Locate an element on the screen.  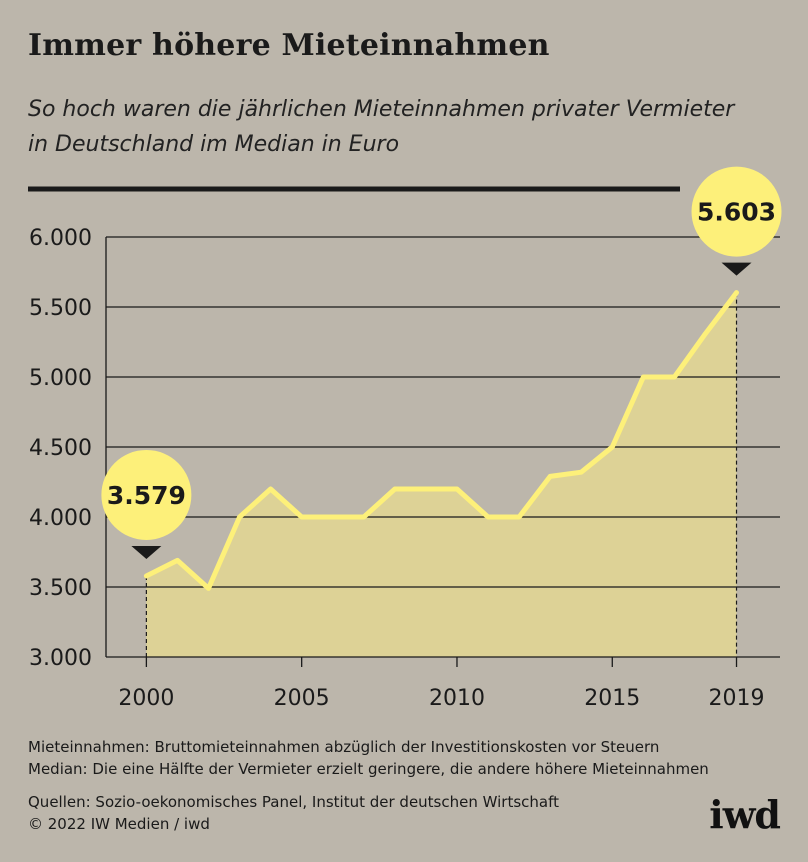
callout-label: 3.579 is located at coordinates (146, 495).